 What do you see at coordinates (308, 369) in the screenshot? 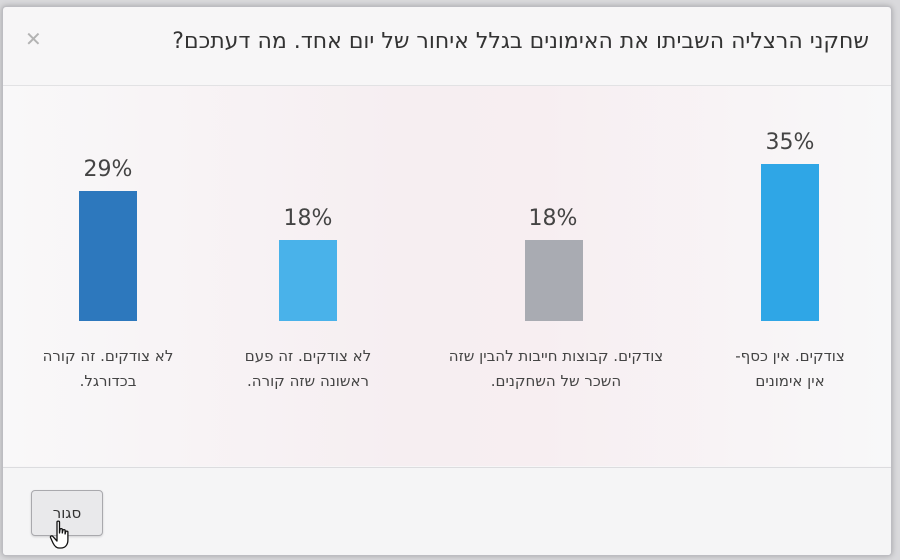
I see `category-label: לא צודקים. זה פעם ראשונה שזה קורה.` at bounding box center [308, 369].